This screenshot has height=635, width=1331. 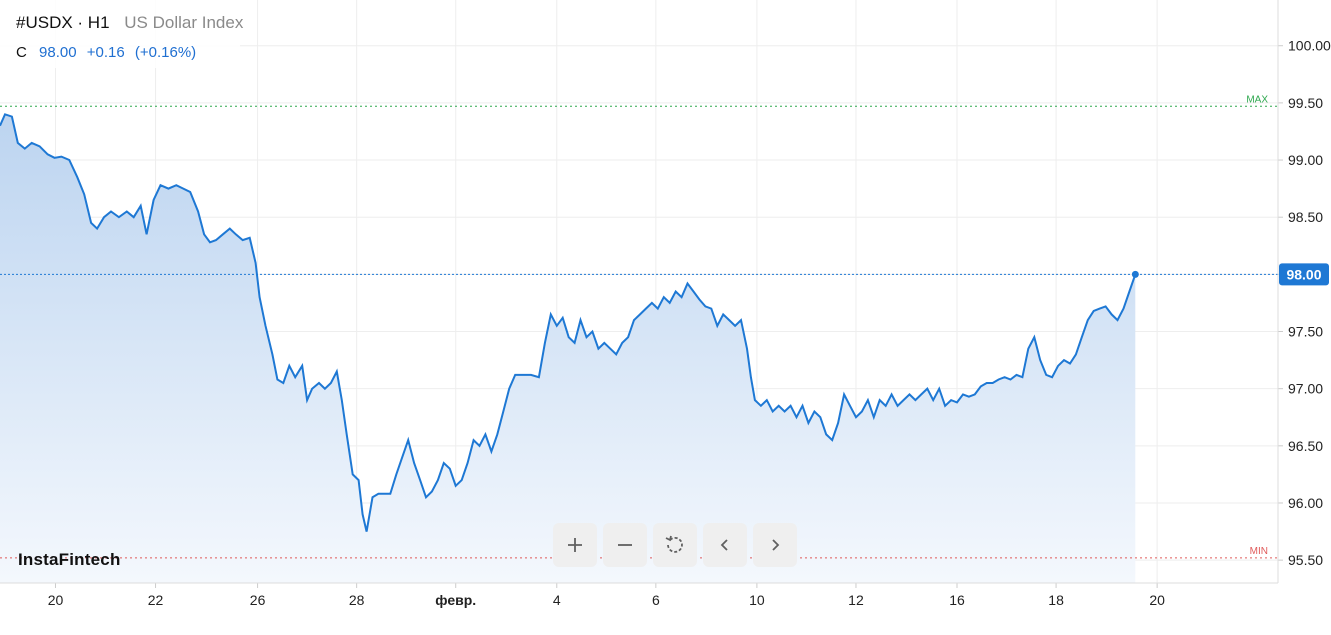 I want to click on x-tick-label: 10, so click(x=757, y=600).